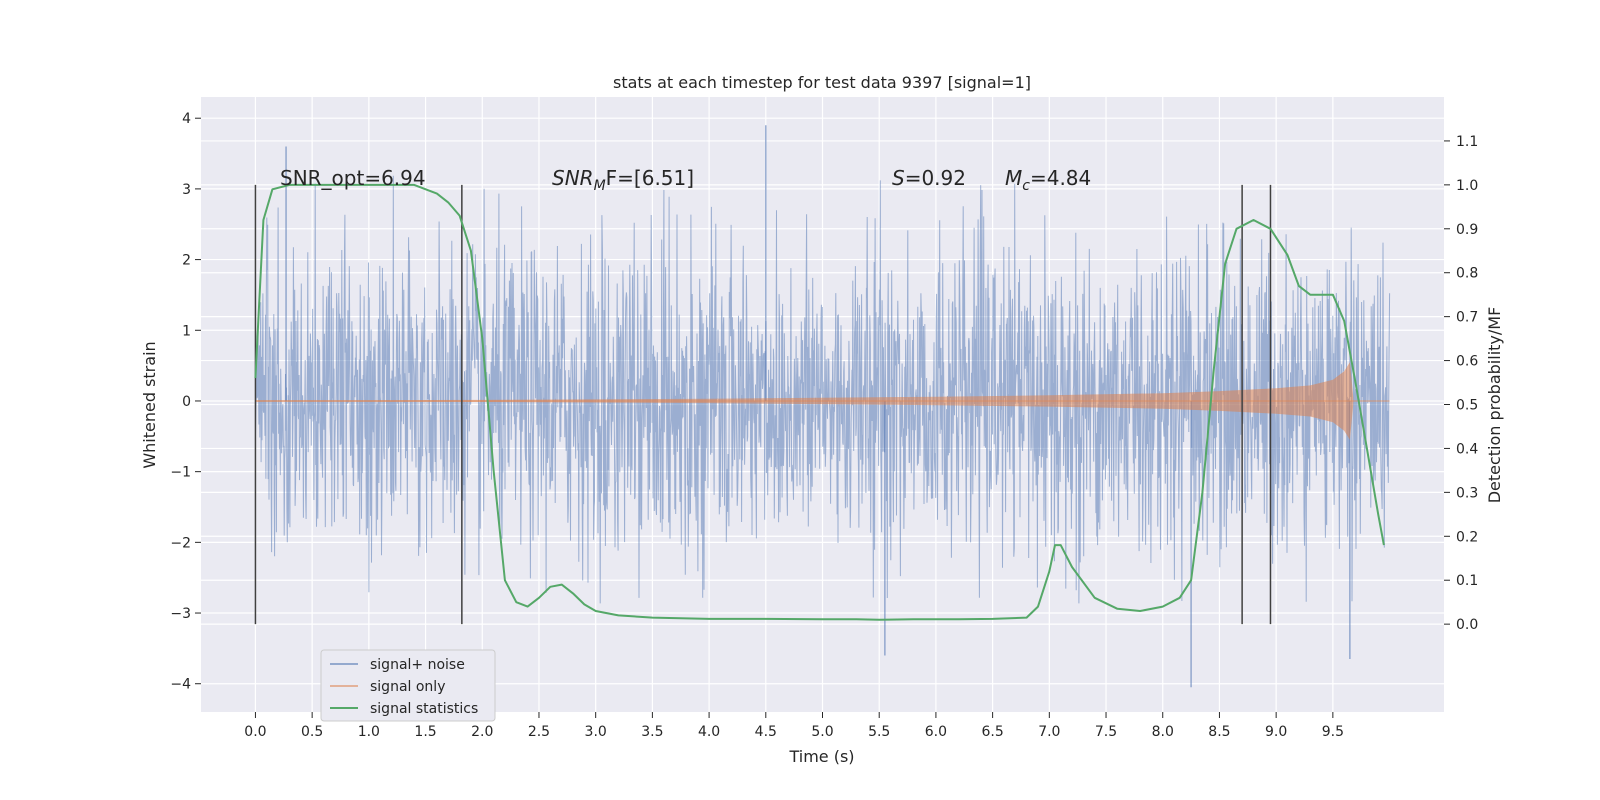 The image size is (1600, 800). What do you see at coordinates (180, 543) in the screenshot?
I see `tick-label-y-left: −2` at bounding box center [180, 543].